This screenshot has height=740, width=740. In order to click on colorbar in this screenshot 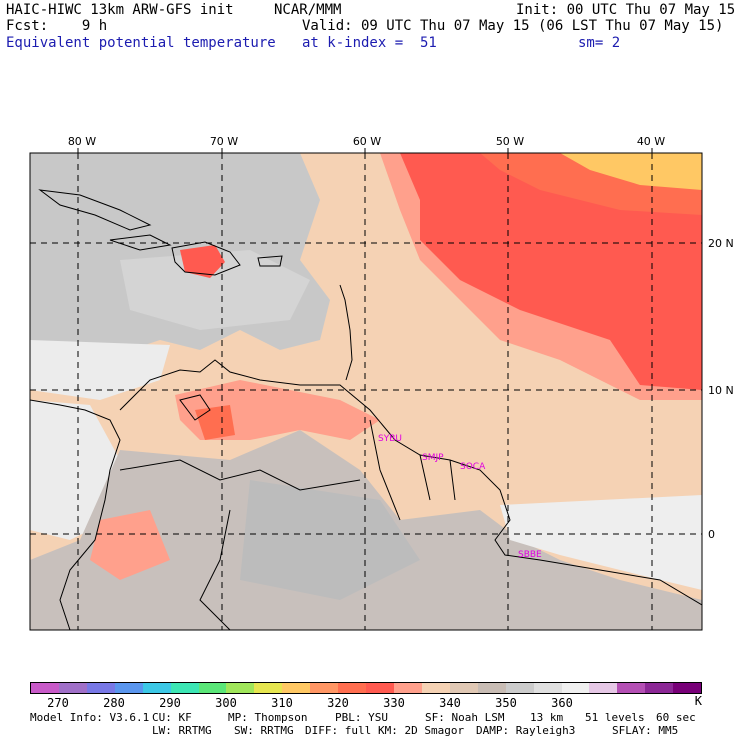, I will do `click(366, 688)`.